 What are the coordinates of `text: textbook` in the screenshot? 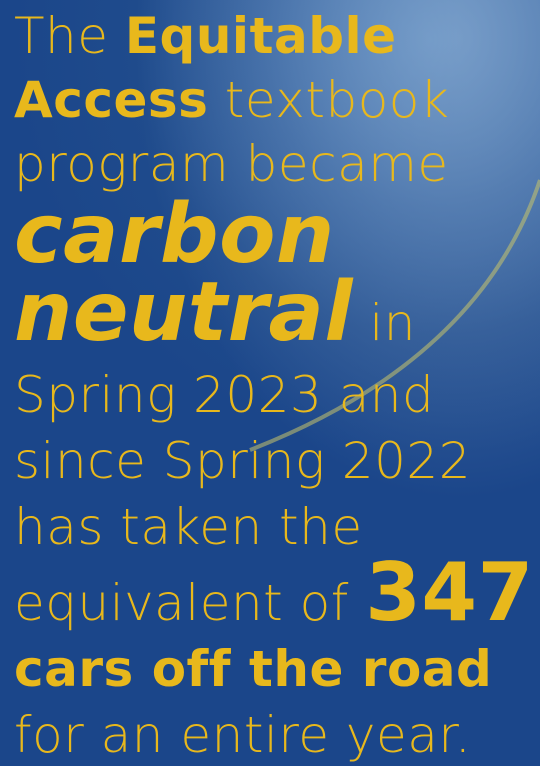 It's located at (329, 100).